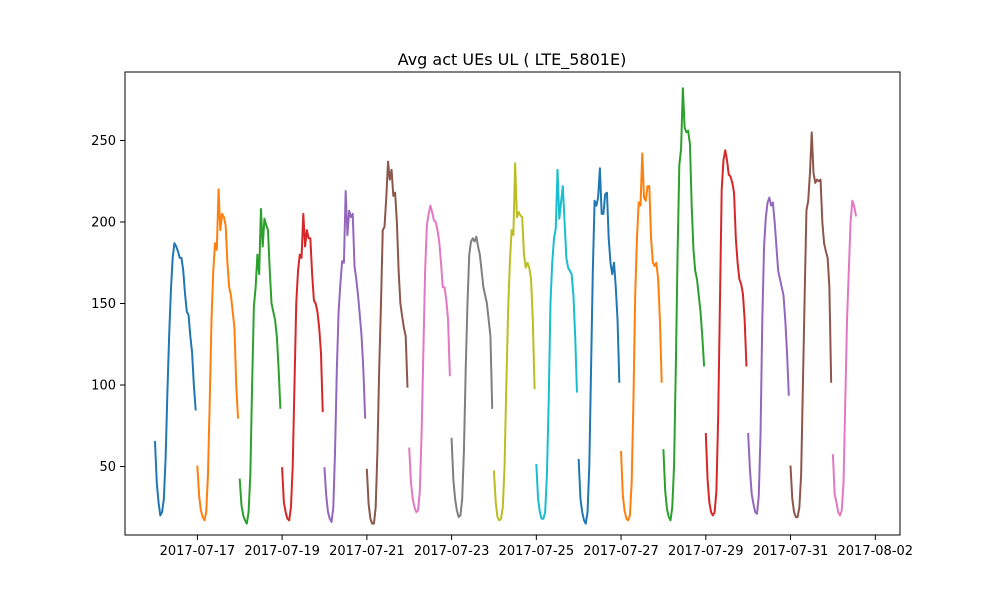 The image size is (1000, 600). Describe the element at coordinates (706, 551) in the screenshot. I see `x-tick-label: 2017-07-29` at that location.